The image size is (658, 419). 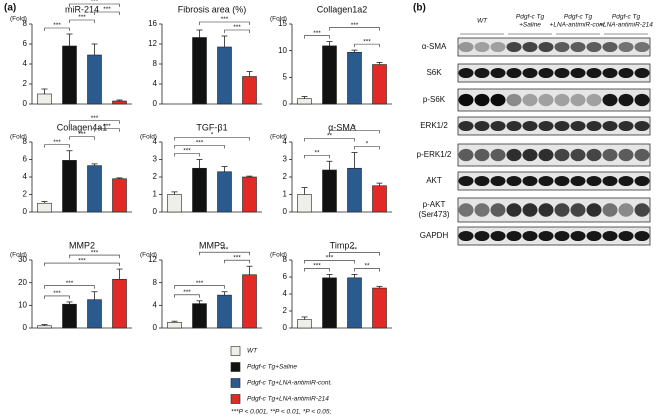 I want to click on y-tick-label: 15, so click(x=282, y=23).